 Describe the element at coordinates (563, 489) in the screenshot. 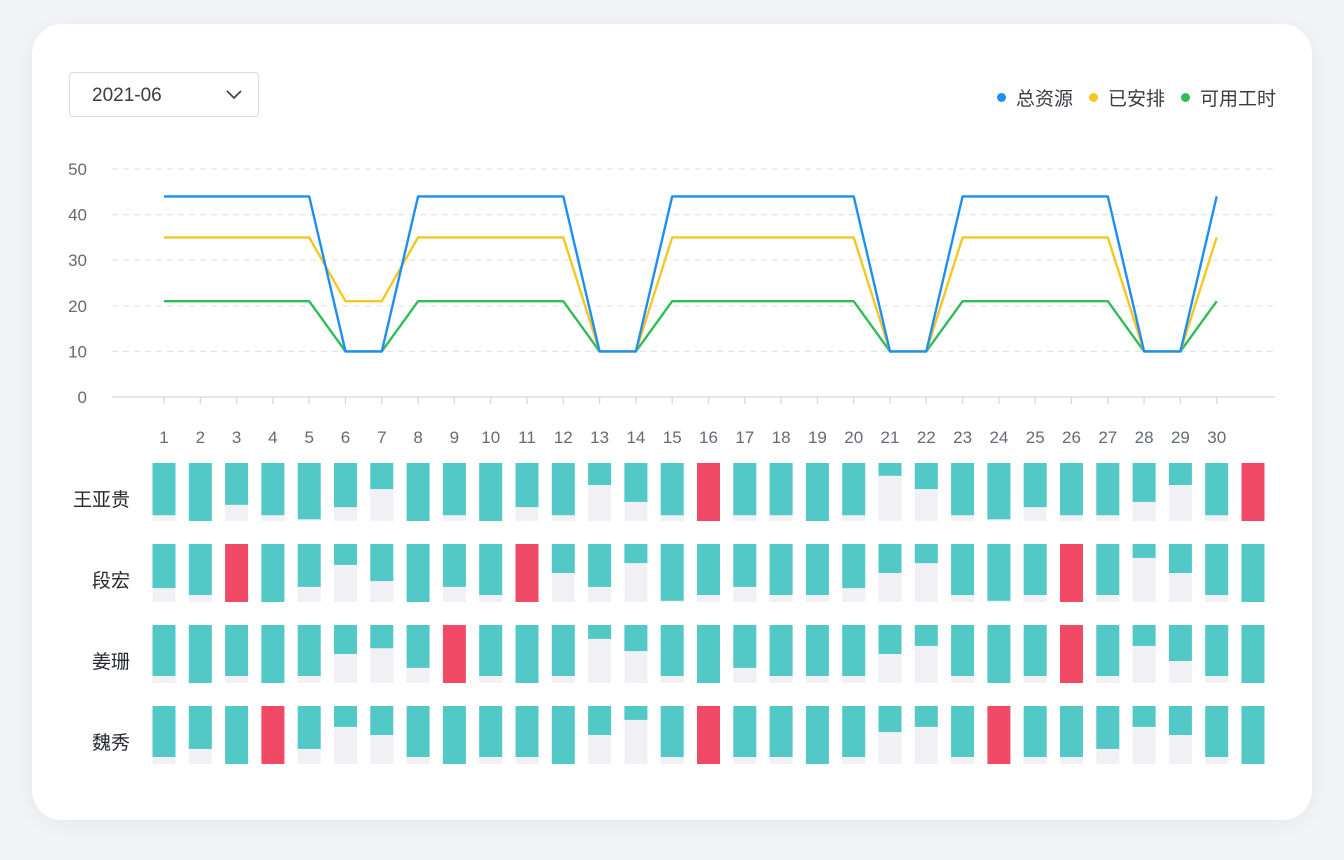

I see `load-bar-r1-d12` at that location.